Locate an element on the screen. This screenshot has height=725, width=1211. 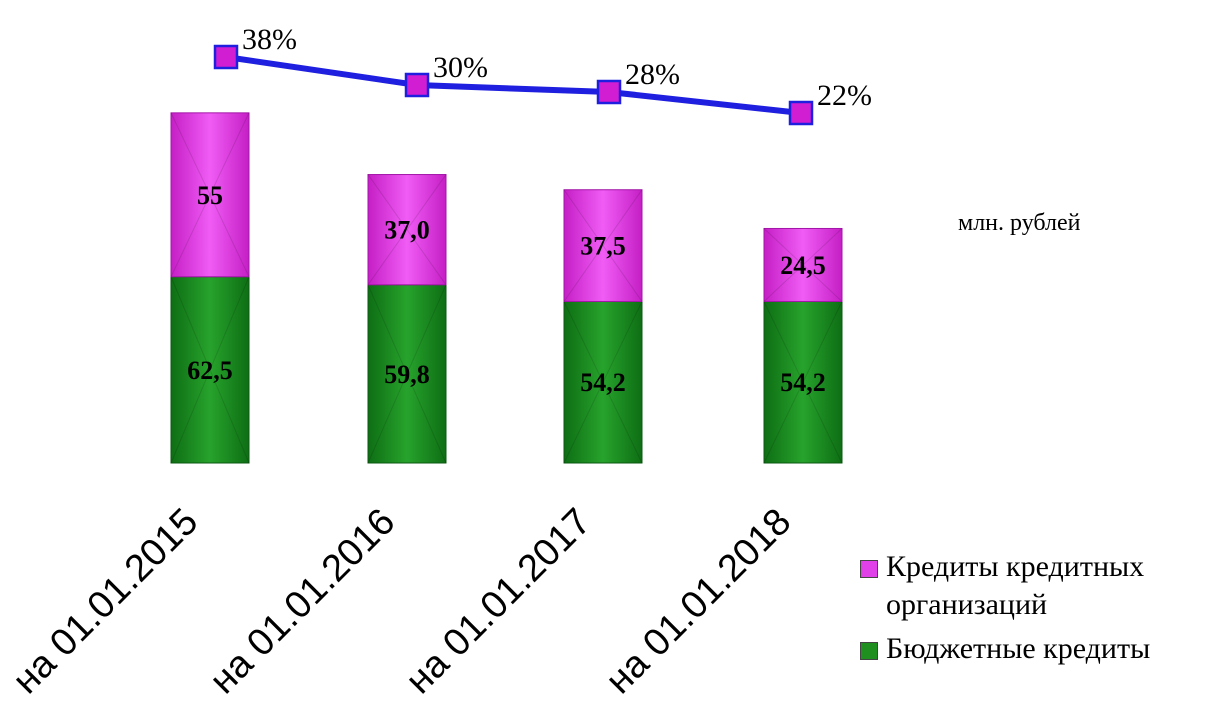
share-line is located at coordinates (513, 85).